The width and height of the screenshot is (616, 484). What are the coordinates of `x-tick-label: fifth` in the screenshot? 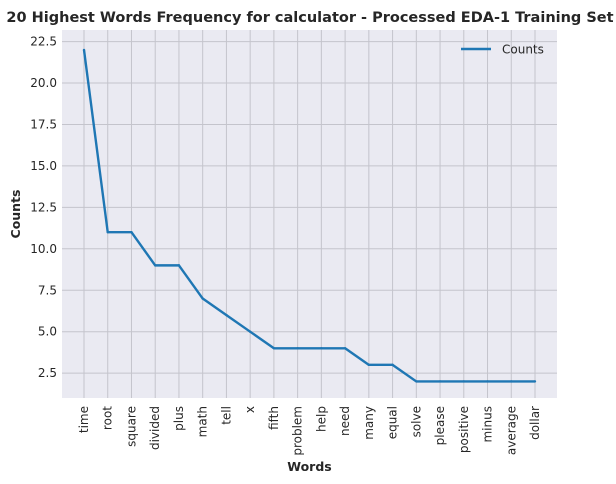 It's located at (274, 418).